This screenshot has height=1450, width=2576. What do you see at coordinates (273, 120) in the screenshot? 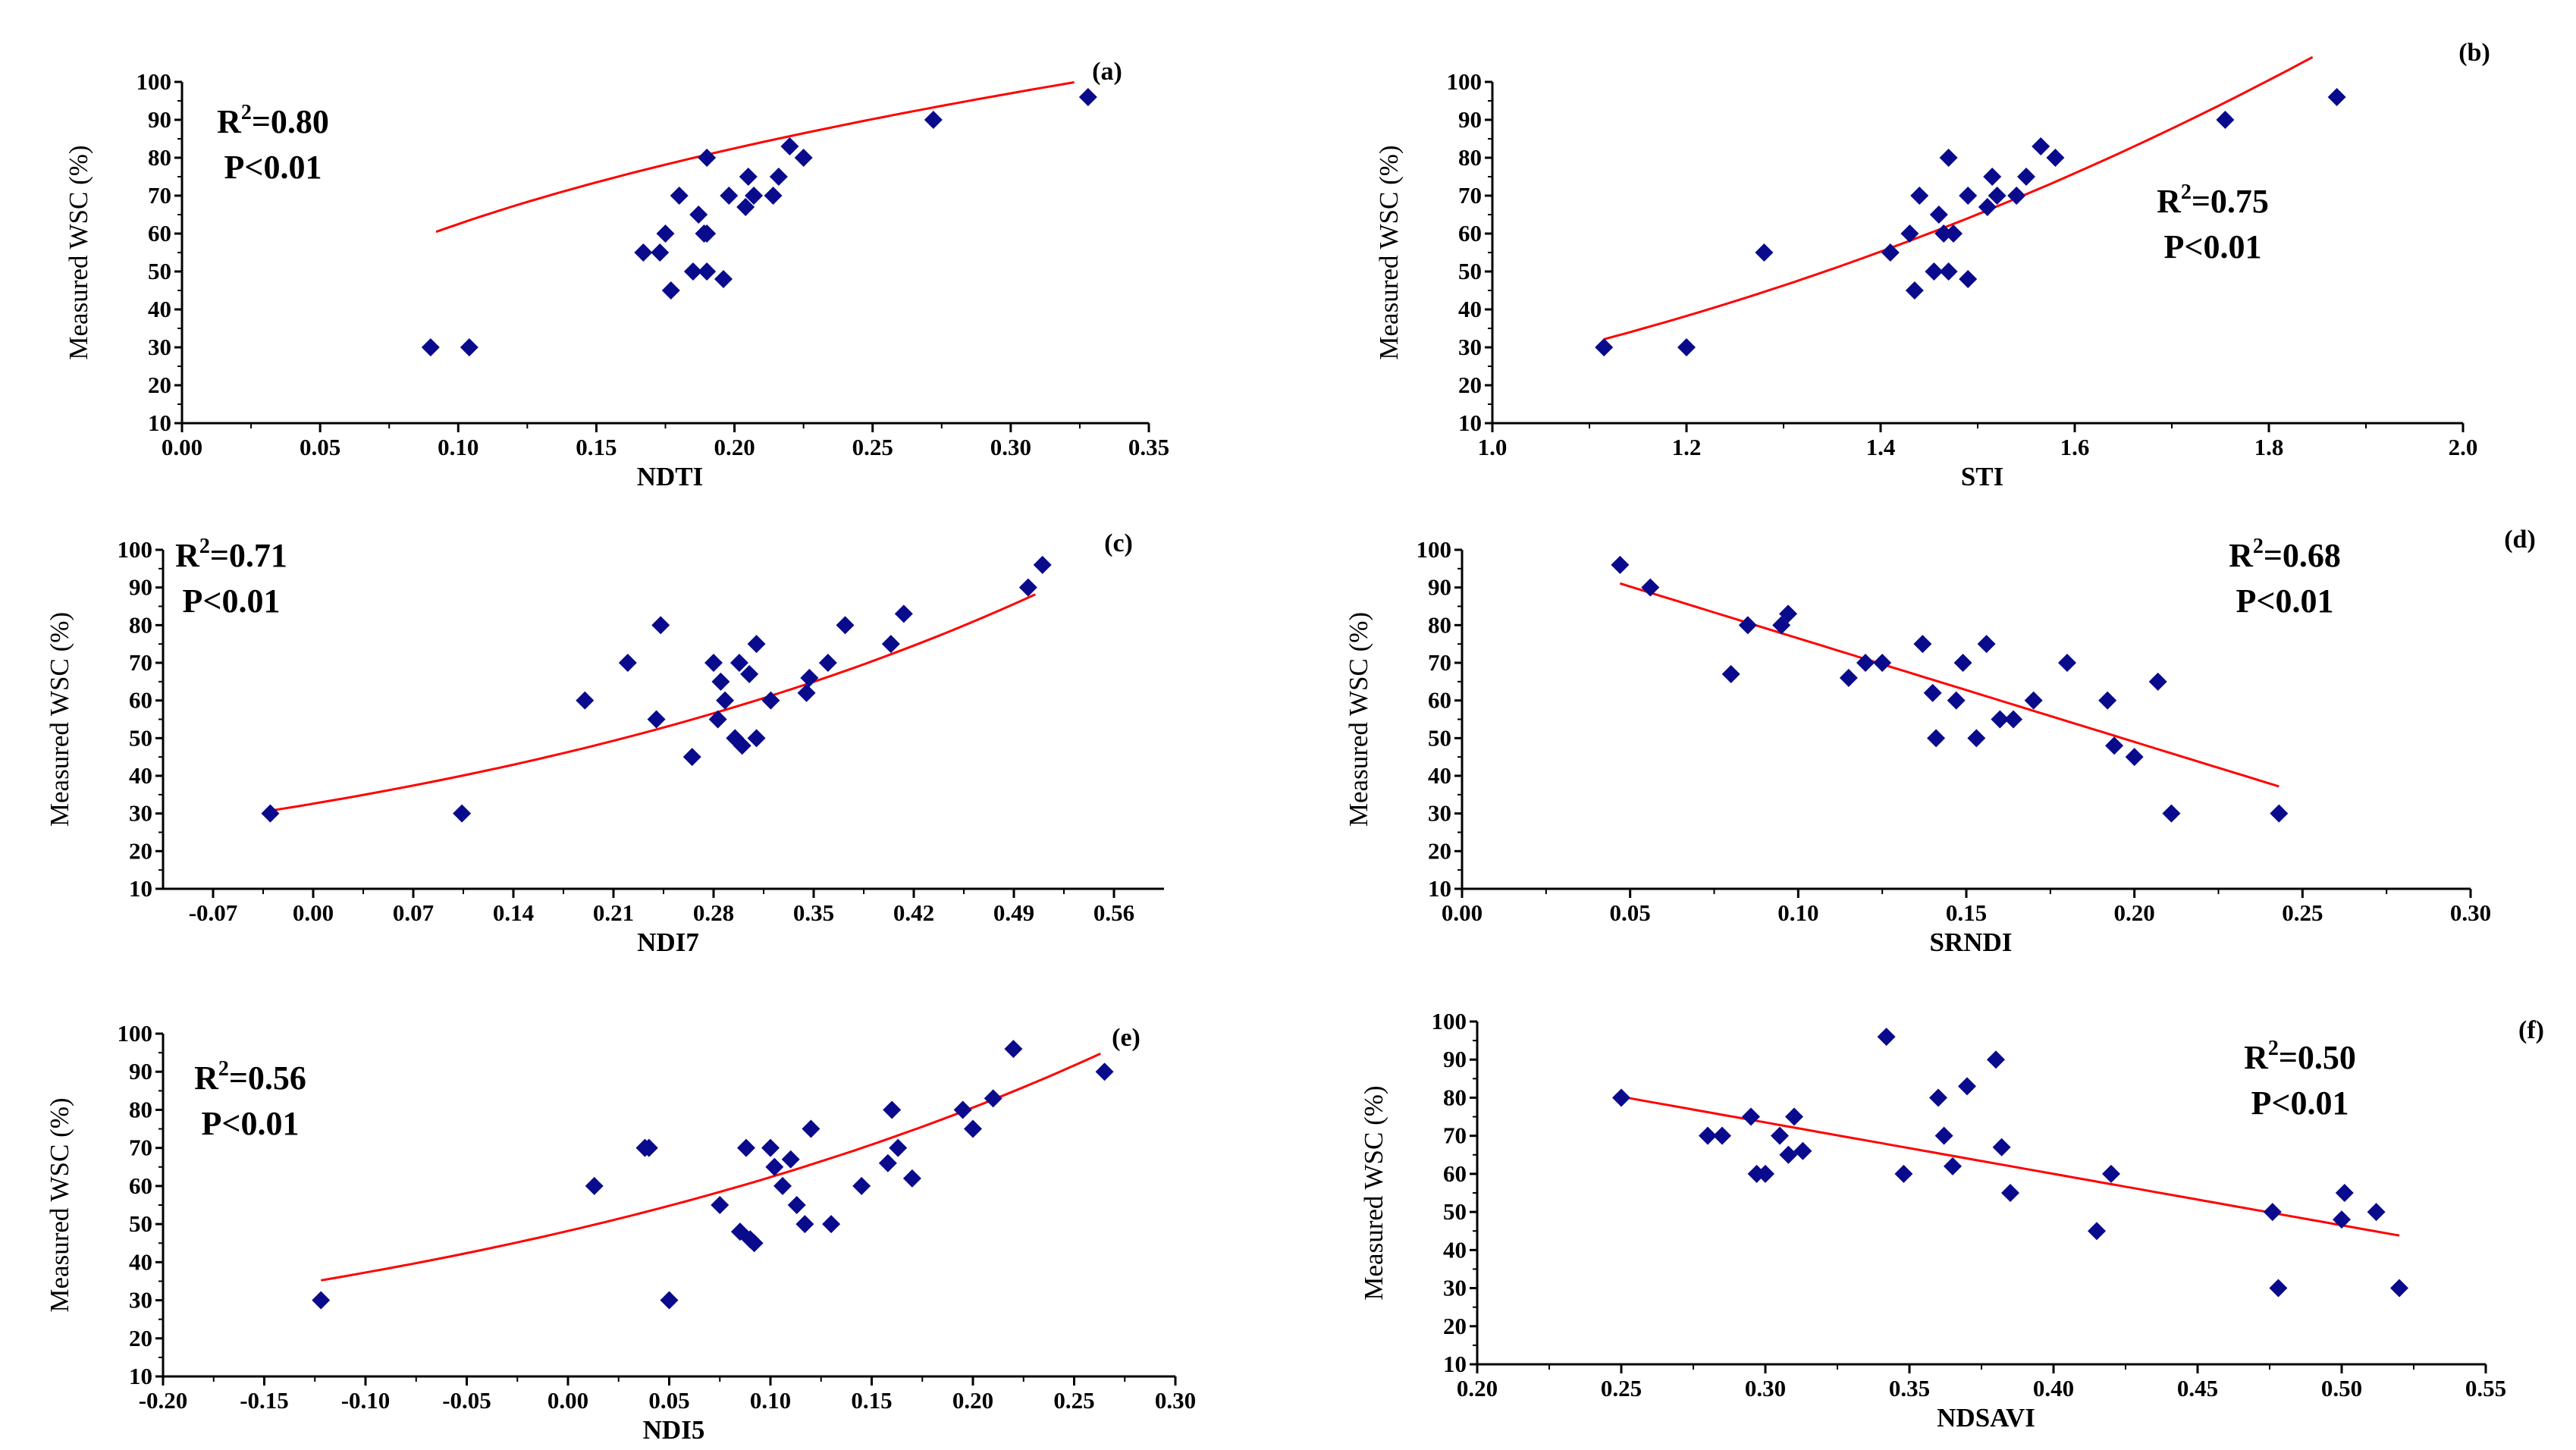
I see `r-squared-label: R2=0.80` at bounding box center [273, 120].